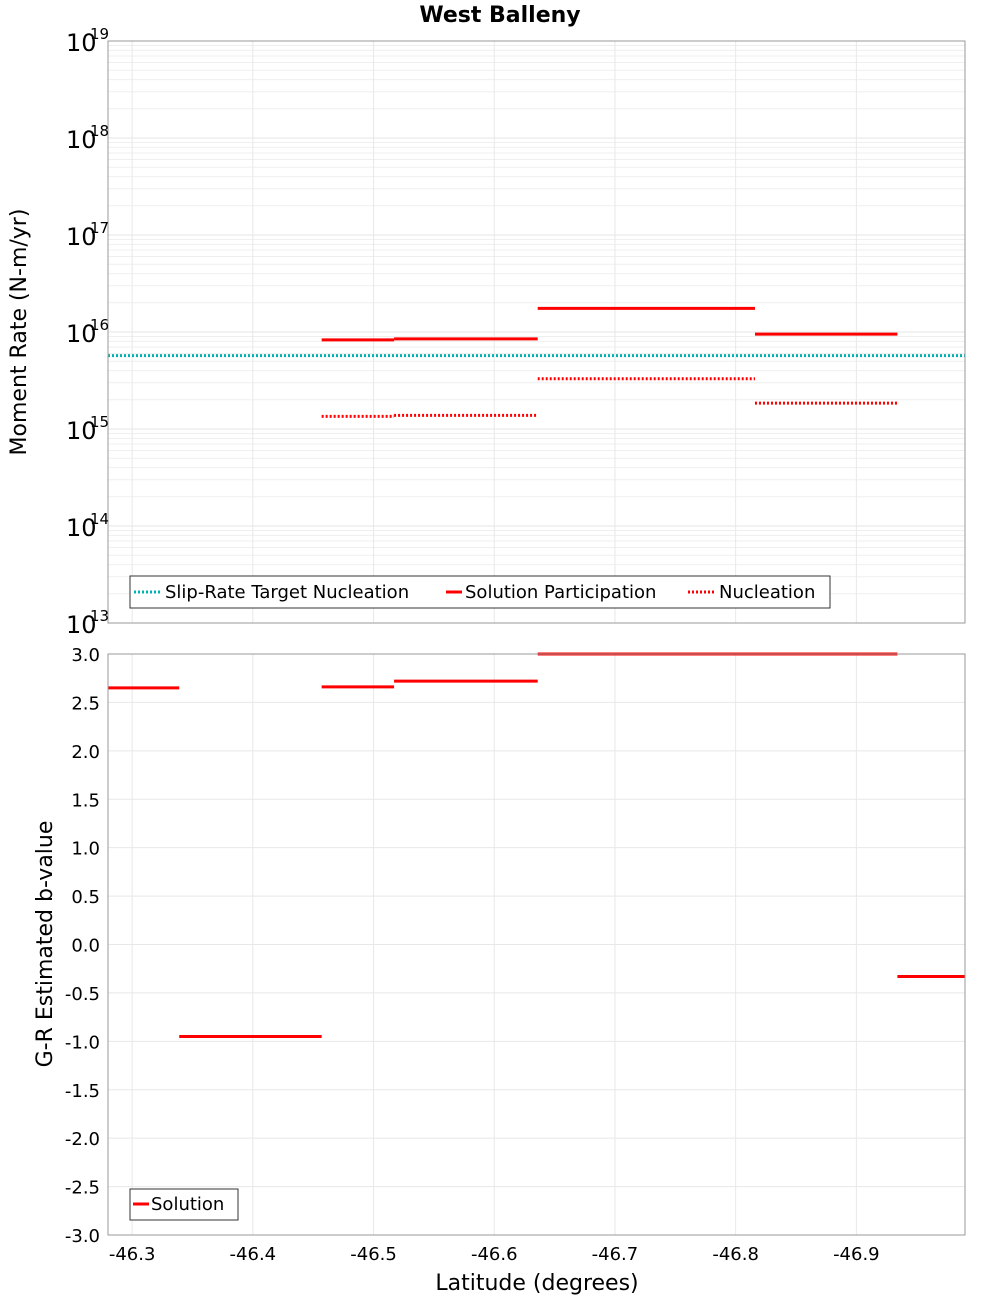 The height and width of the screenshot is (1300, 1000). Describe the element at coordinates (82, 994) in the screenshot. I see `y-tick-label: -0.5` at that location.